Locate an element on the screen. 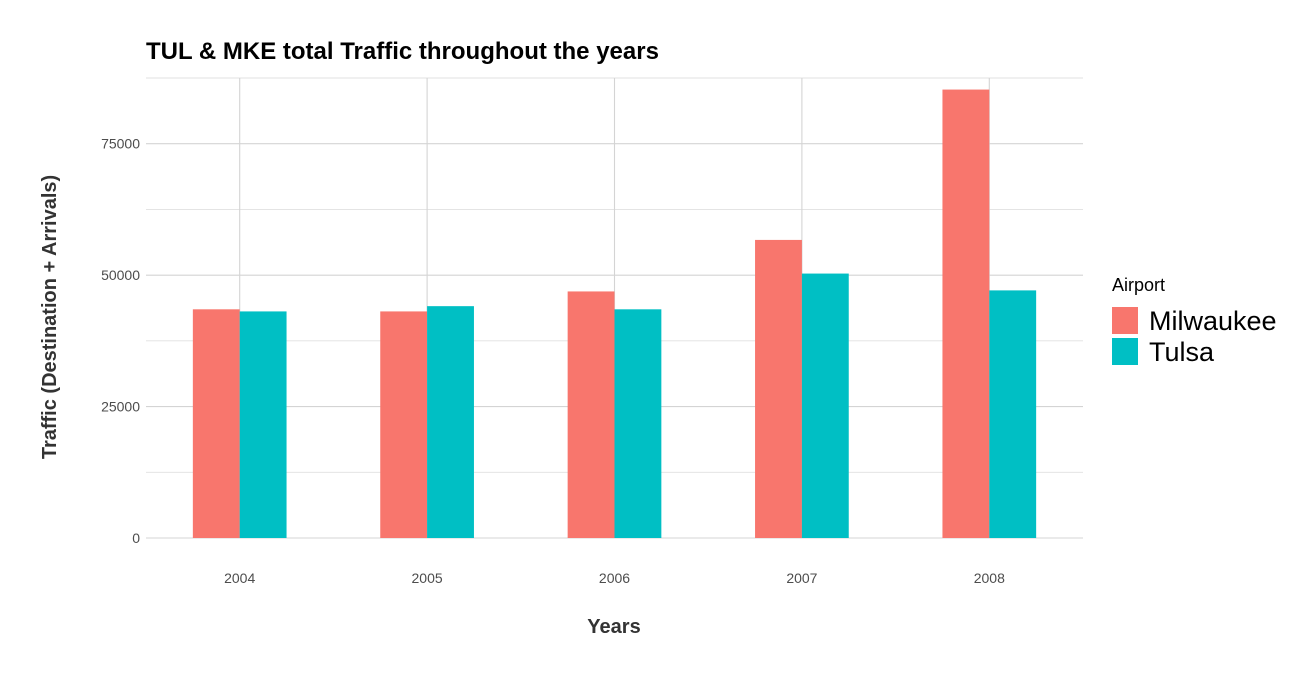 The height and width of the screenshot is (678, 1316). x-tick-label: 2006 is located at coordinates (614, 578).